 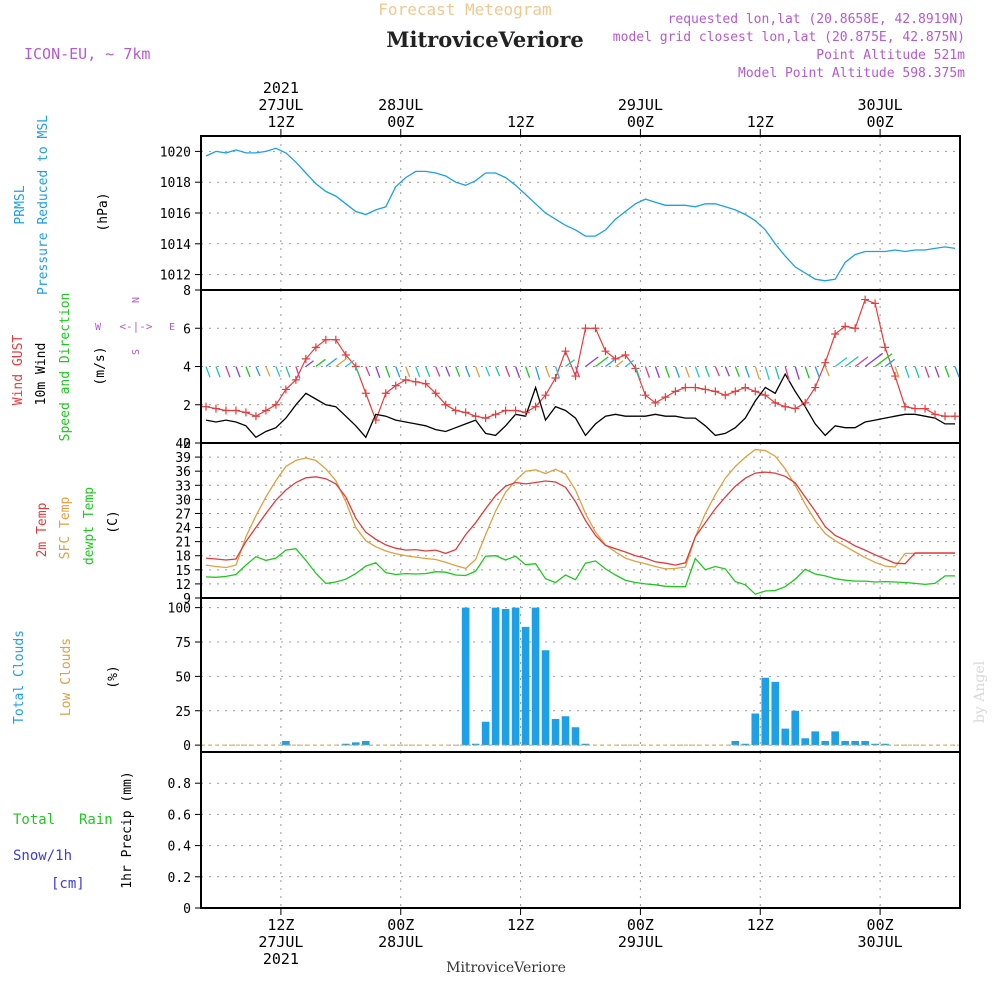 What do you see at coordinates (136, 352) in the screenshot?
I see `compass-s: S` at bounding box center [136, 352].